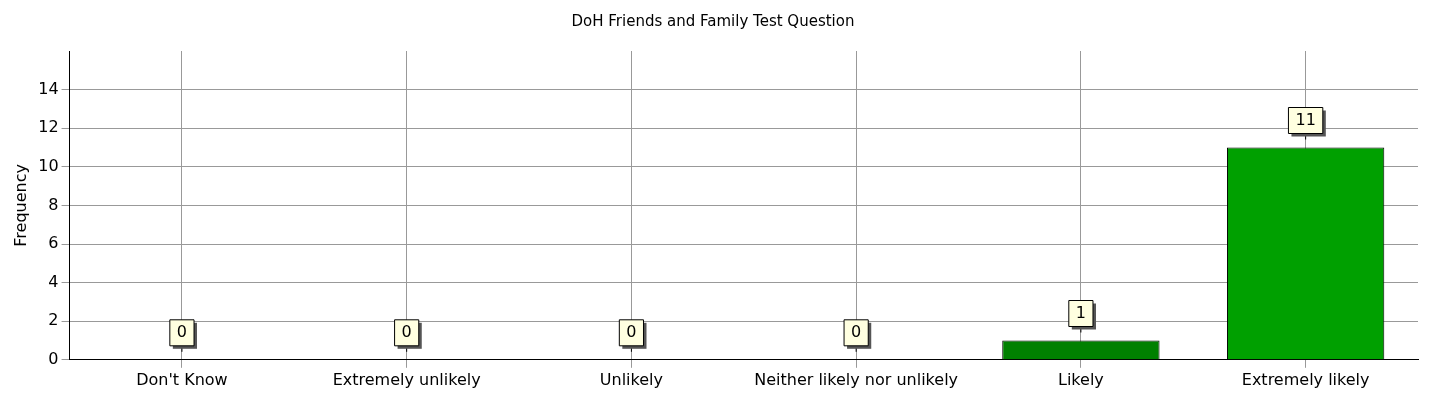 This screenshot has width=1448, height=403. What do you see at coordinates (1305, 379) in the screenshot?
I see `x-tick-label: Extremely likely` at bounding box center [1305, 379].